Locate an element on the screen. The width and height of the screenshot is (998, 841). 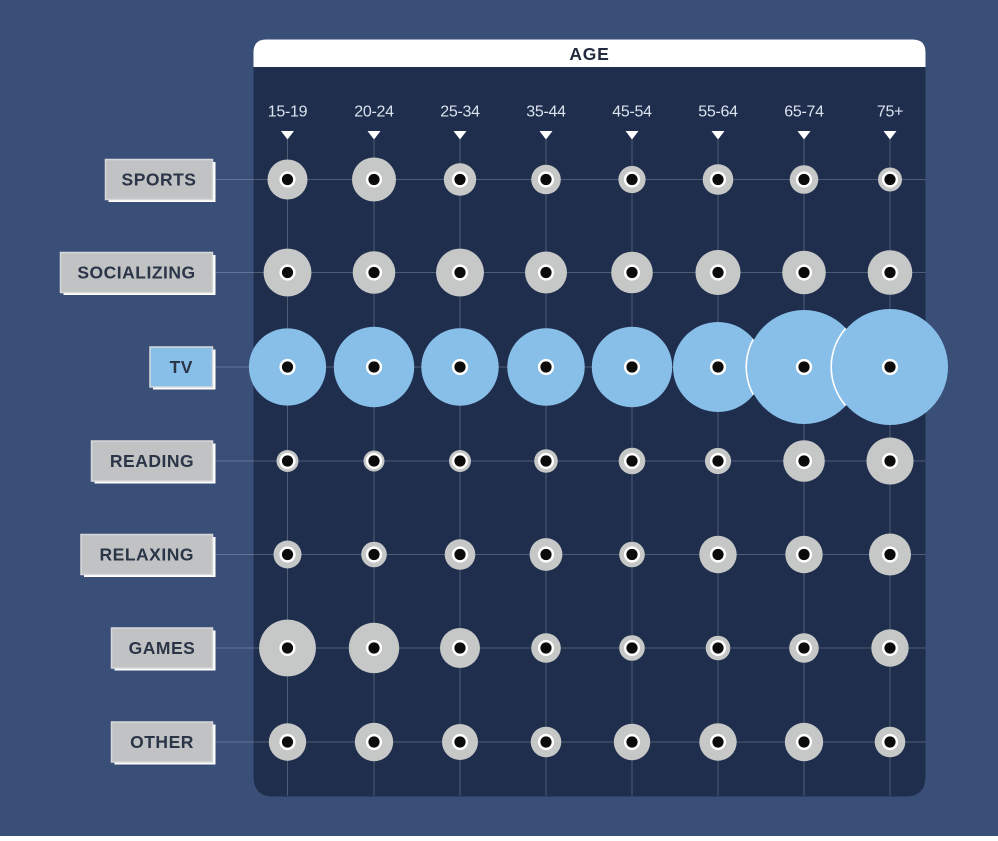
svg-text: 35-44 is located at coordinates (546, 112).